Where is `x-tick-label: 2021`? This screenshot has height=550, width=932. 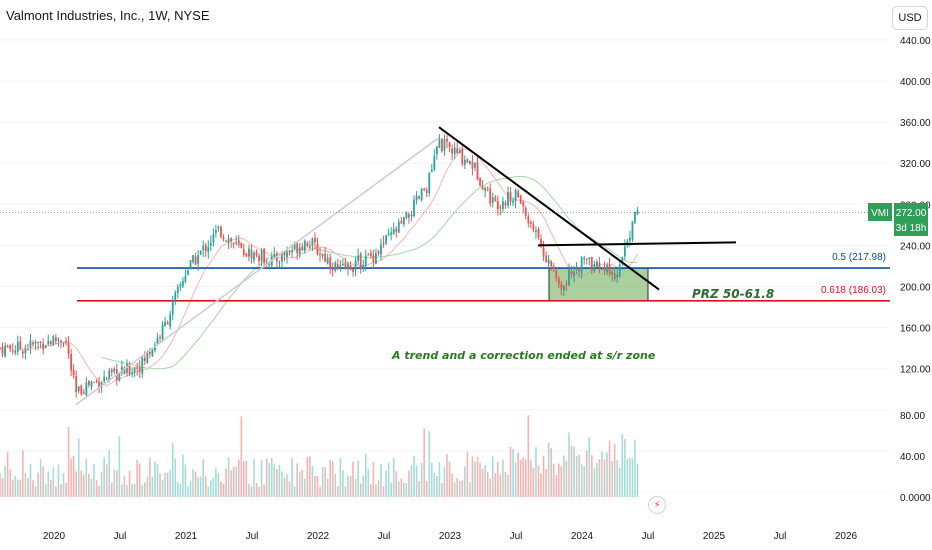 x-tick-label: 2021 is located at coordinates (186, 536).